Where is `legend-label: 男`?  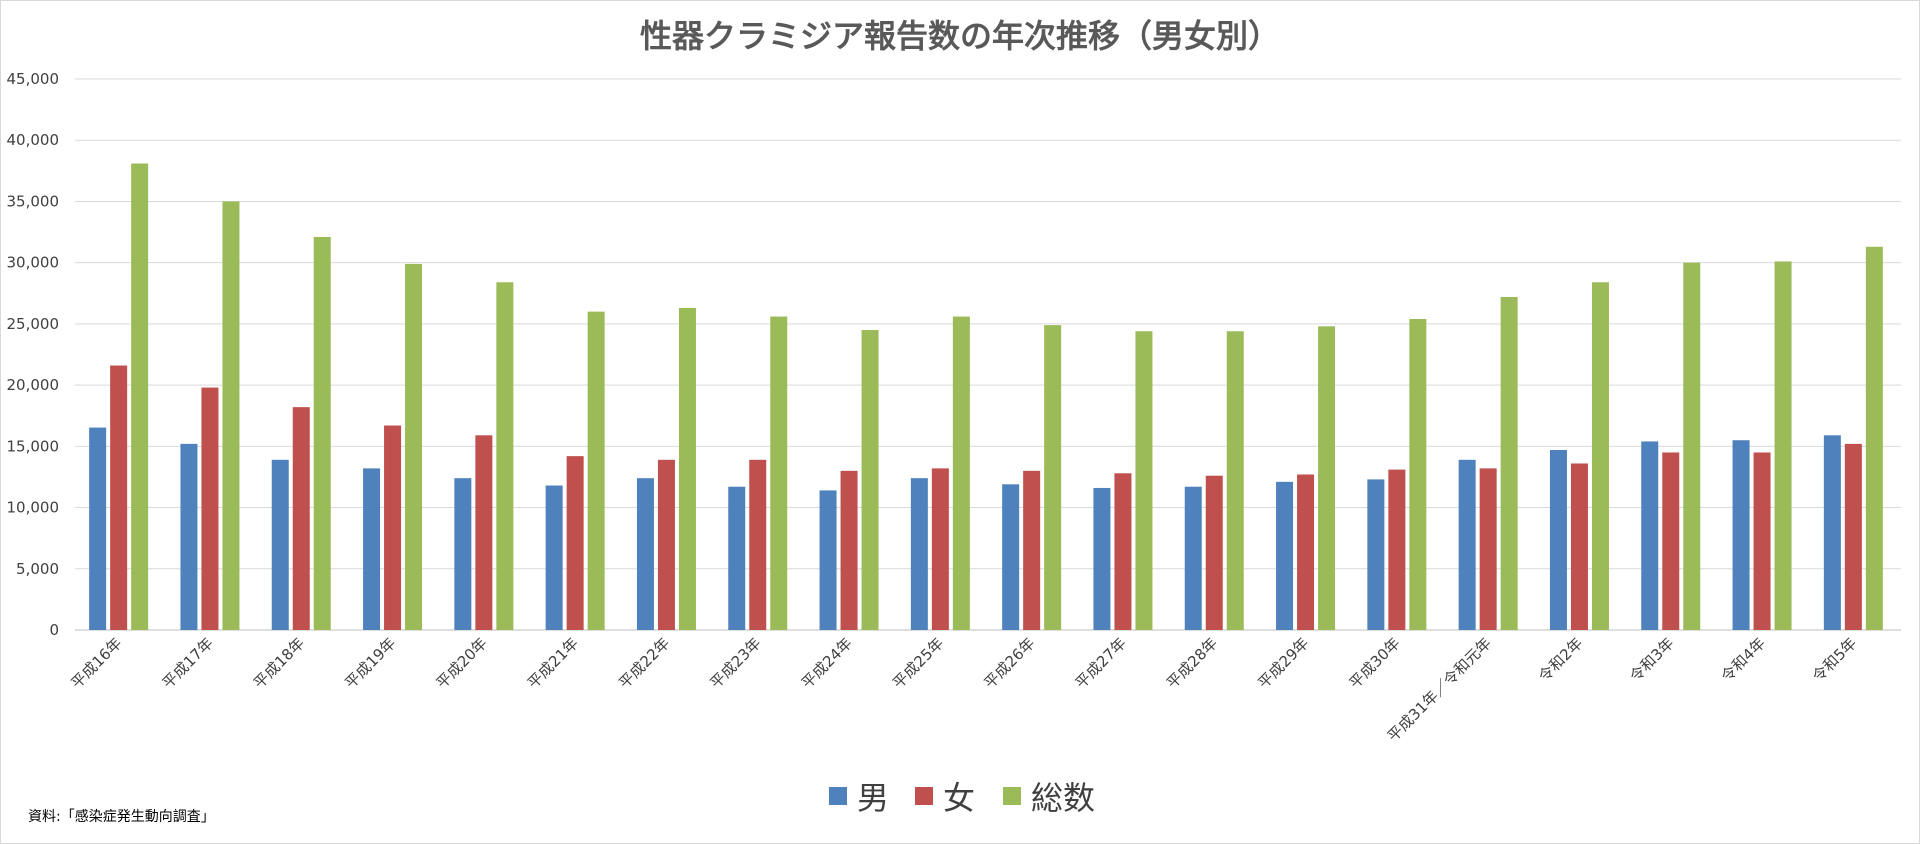
legend-label: 男 is located at coordinates (873, 798).